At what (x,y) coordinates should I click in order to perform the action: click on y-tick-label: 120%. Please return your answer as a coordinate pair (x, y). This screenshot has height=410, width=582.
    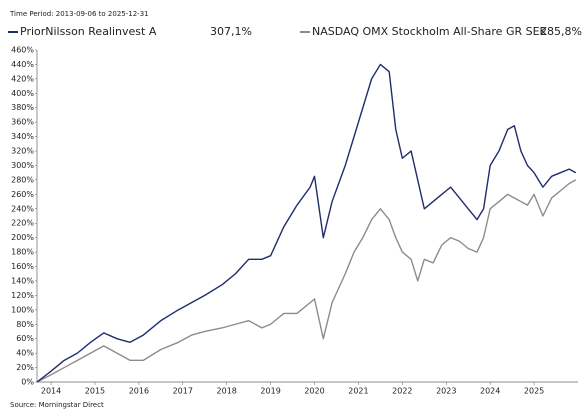
    Looking at the image, I should click on (22, 295).